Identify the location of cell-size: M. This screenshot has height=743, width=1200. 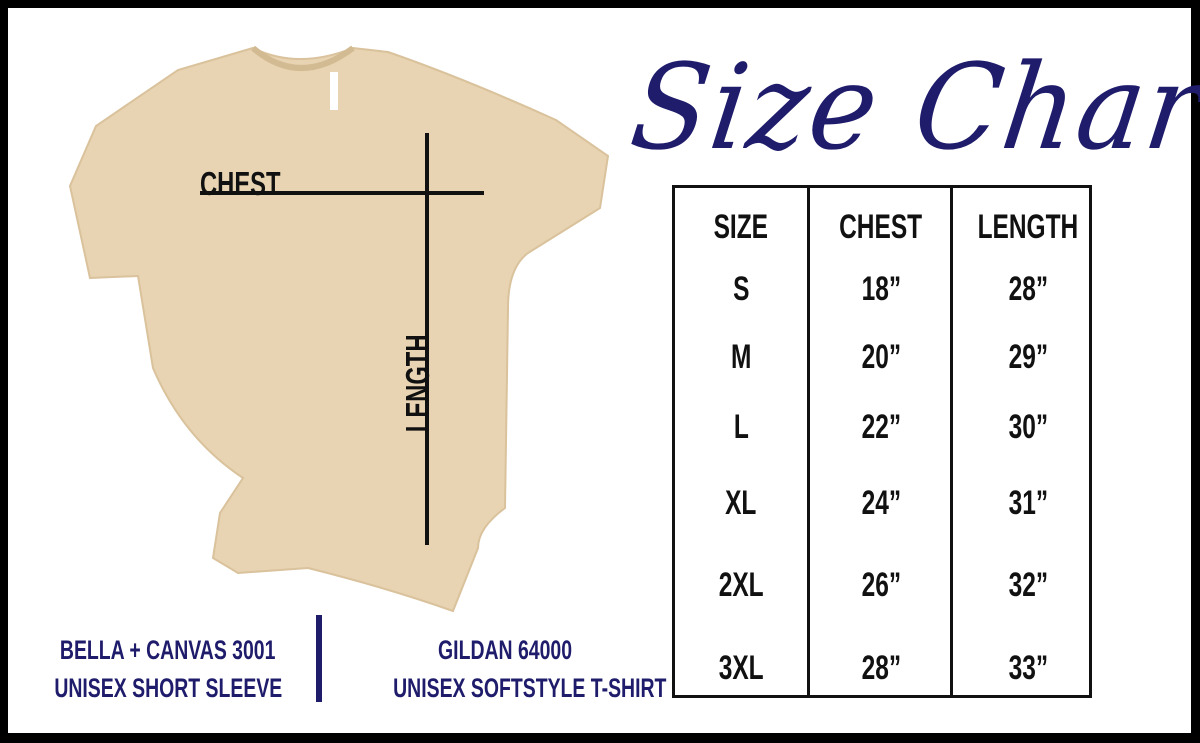
(741, 357).